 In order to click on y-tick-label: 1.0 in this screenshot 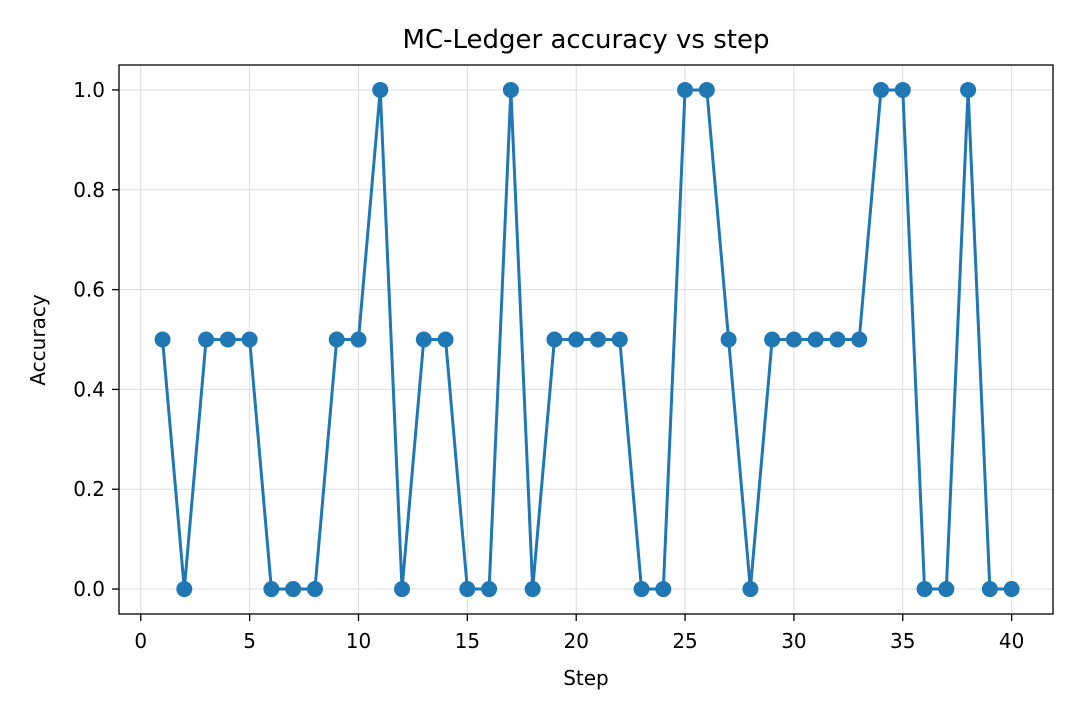, I will do `click(89, 90)`.